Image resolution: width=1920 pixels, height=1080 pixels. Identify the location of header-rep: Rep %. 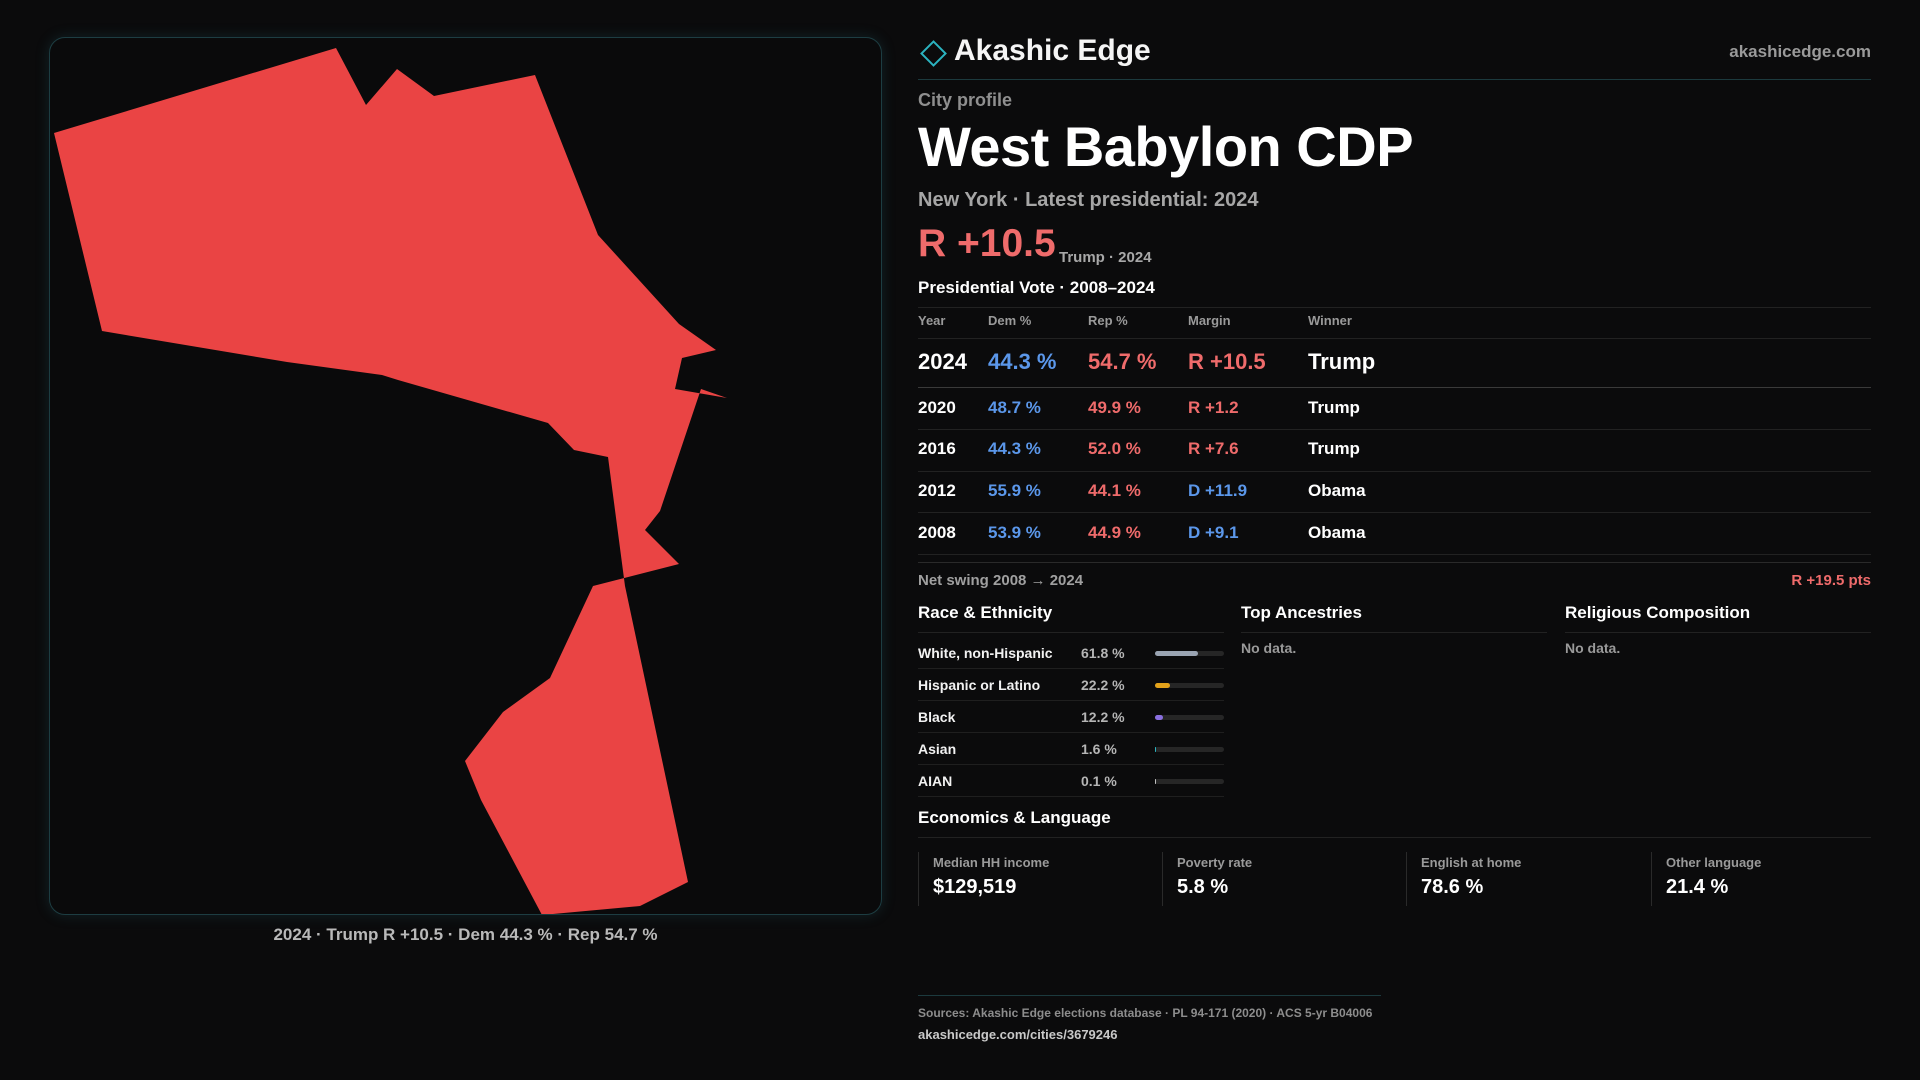
(1108, 320).